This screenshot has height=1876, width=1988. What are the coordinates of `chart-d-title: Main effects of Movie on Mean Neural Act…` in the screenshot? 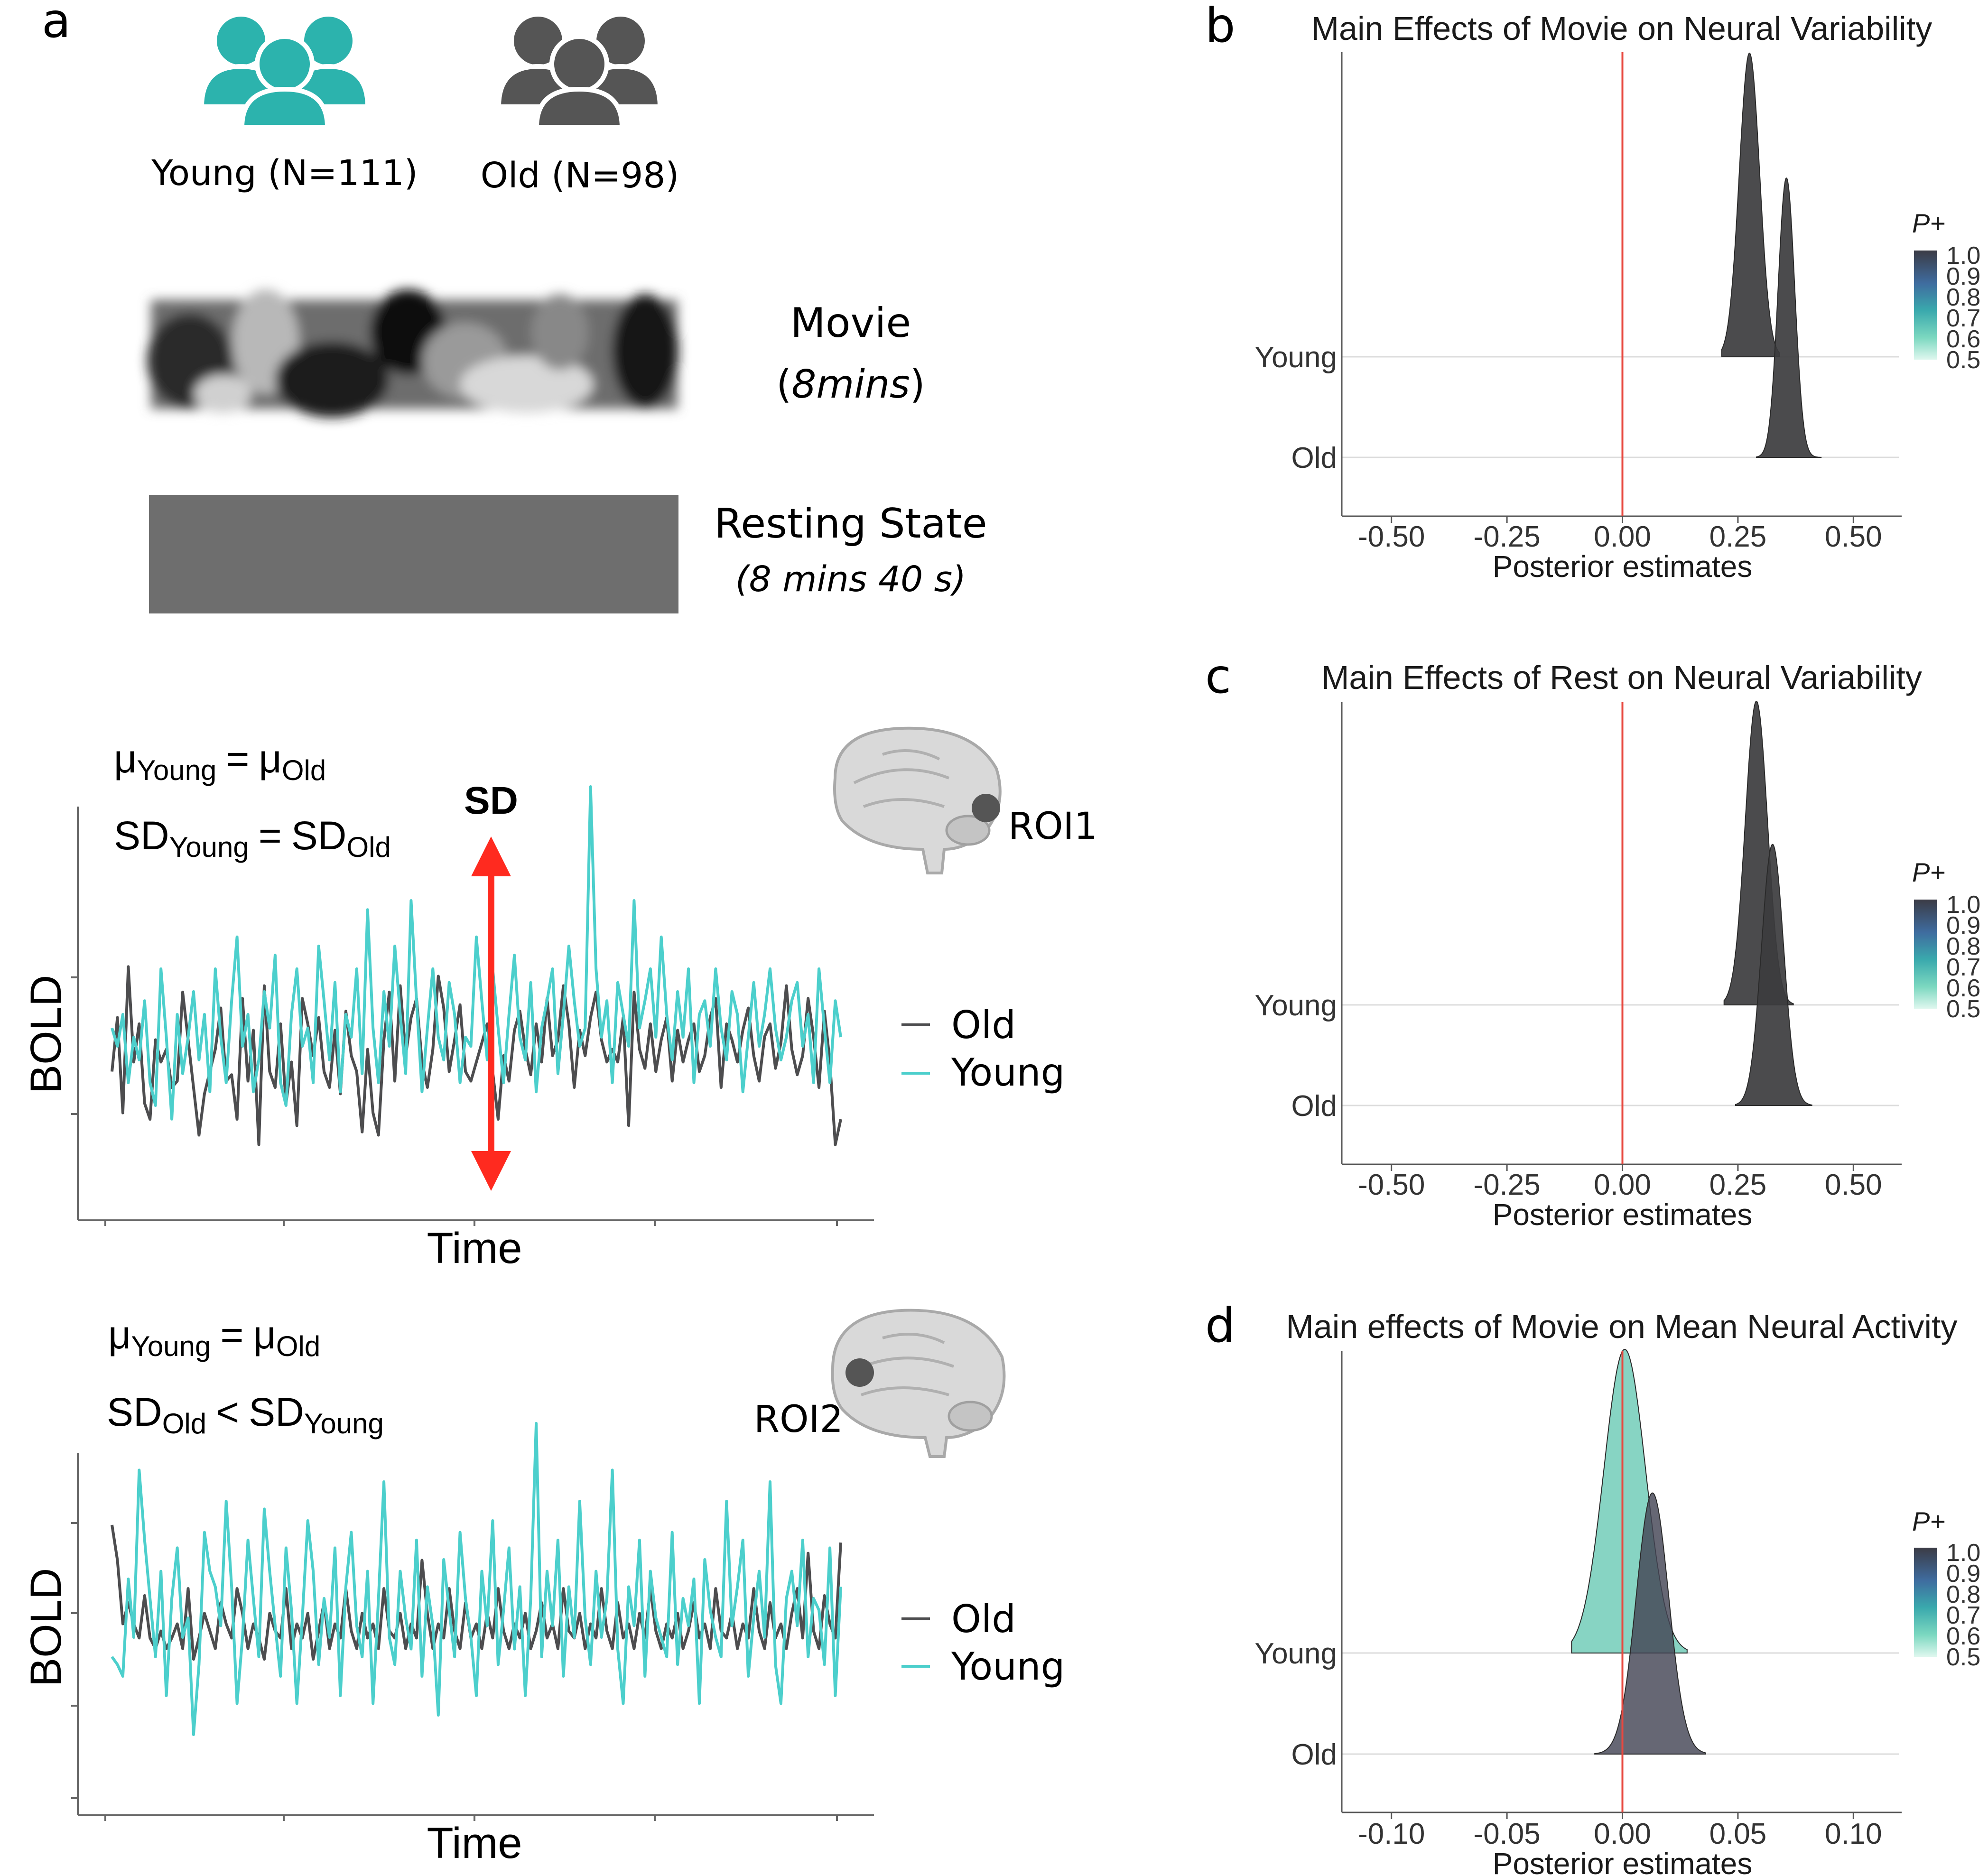 It's located at (1622, 1326).